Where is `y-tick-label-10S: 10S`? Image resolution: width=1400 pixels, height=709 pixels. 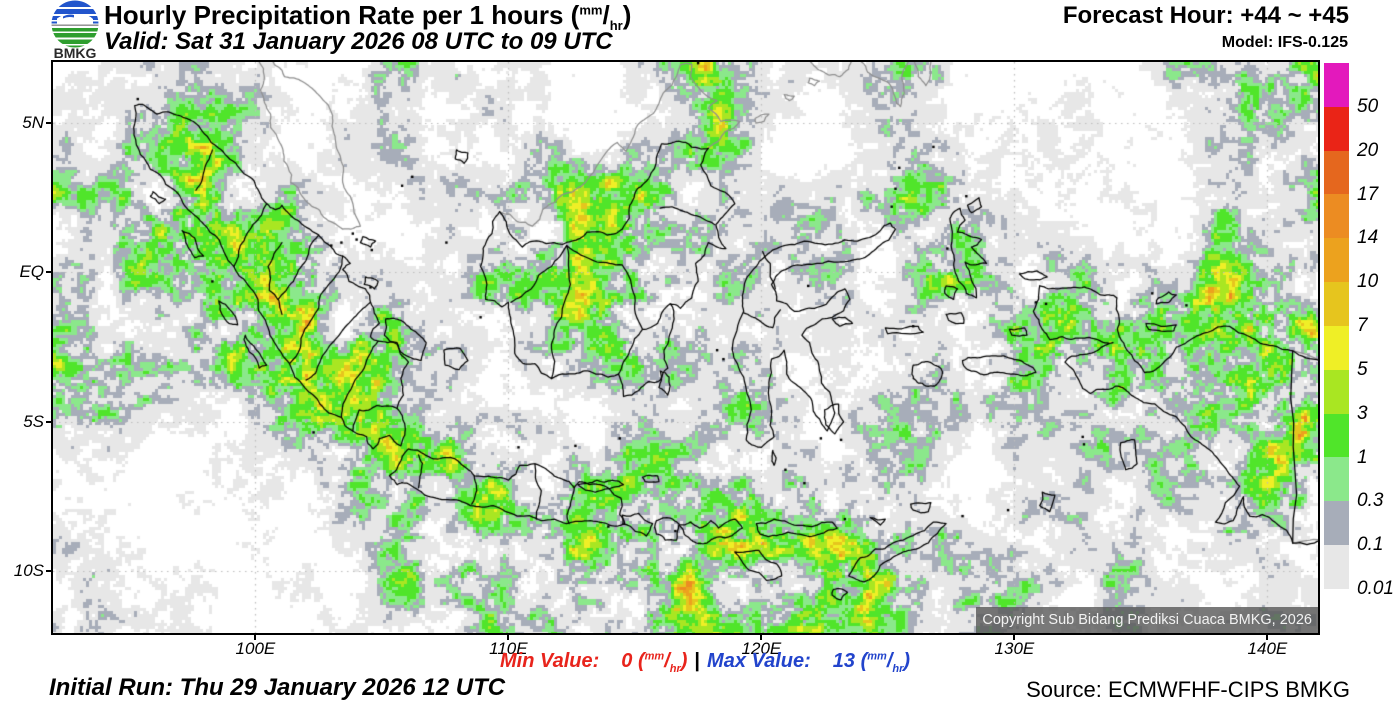 y-tick-label-10S: 10S is located at coordinates (28, 571).